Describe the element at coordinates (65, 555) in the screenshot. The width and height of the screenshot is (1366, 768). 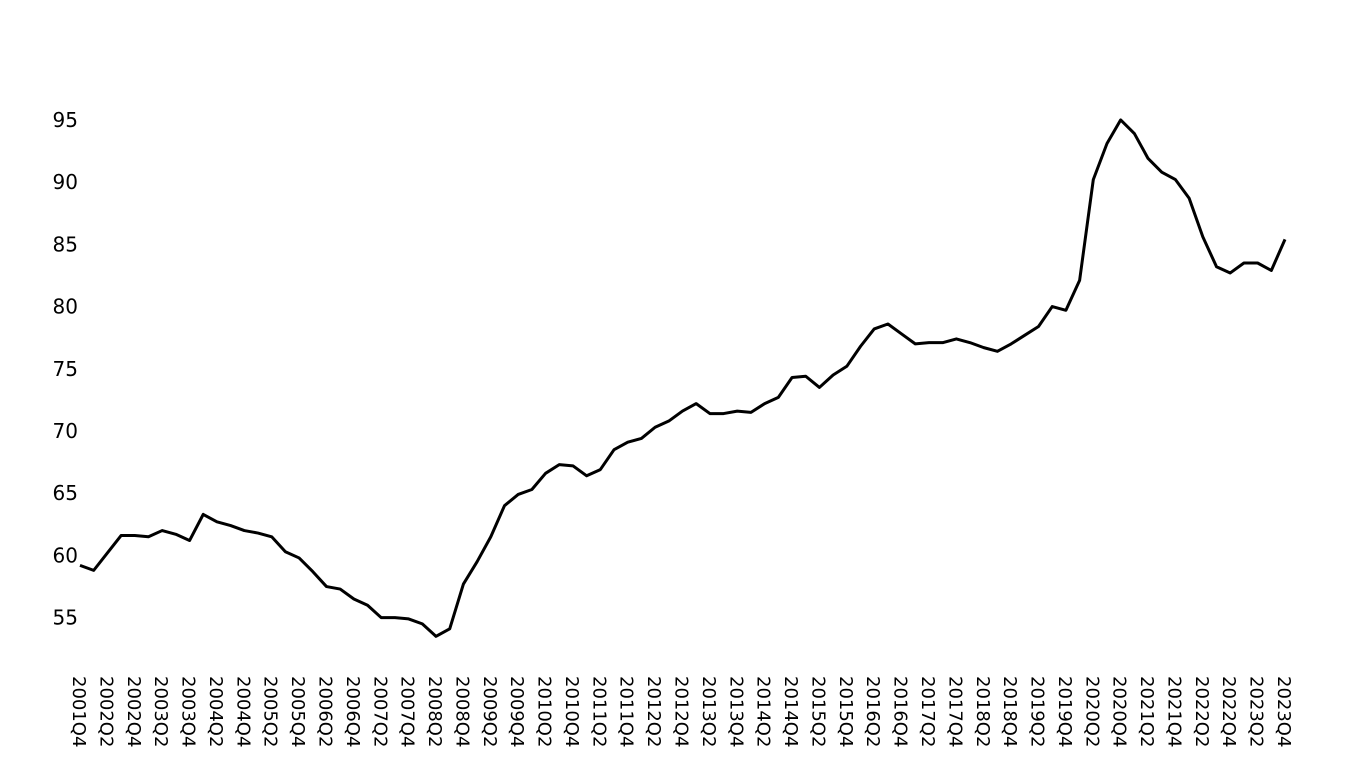
I see `y-tick-label: 60` at that location.